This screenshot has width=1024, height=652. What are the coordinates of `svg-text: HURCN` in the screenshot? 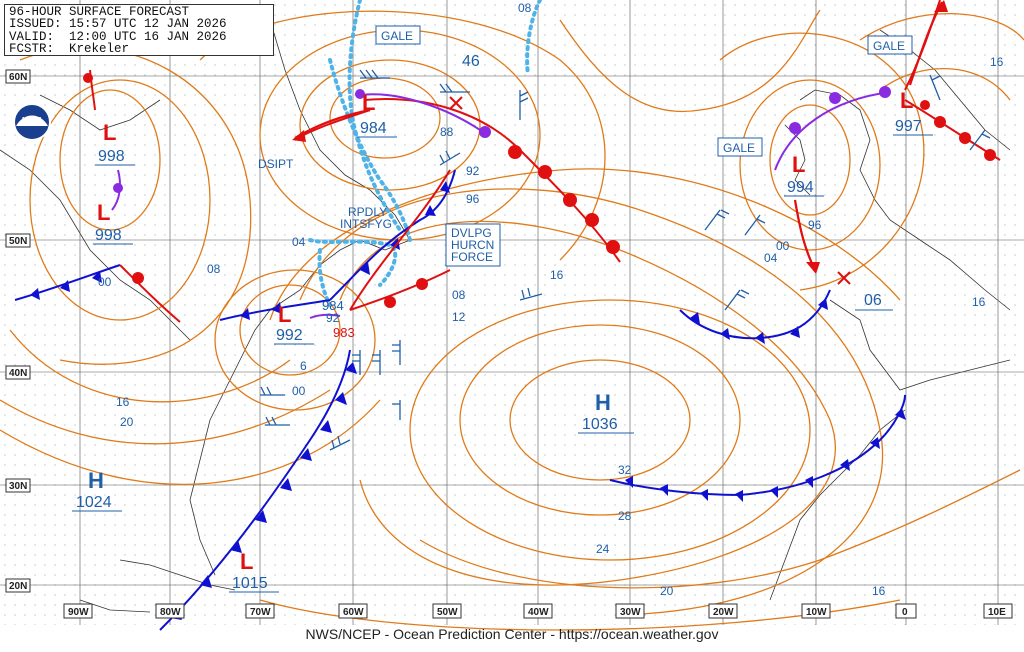 It's located at (472, 245).